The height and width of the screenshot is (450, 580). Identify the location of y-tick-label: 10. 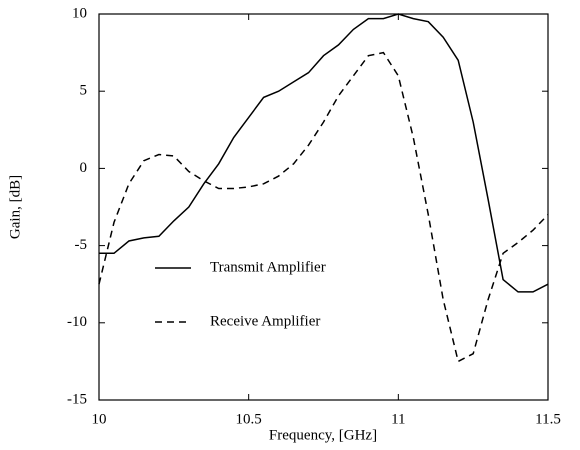
(79, 13).